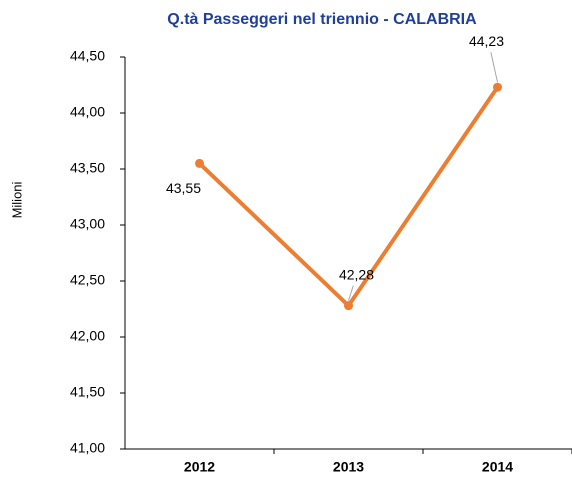 The height and width of the screenshot is (479, 572). I want to click on y-tick-label: 41,50, so click(87, 392).